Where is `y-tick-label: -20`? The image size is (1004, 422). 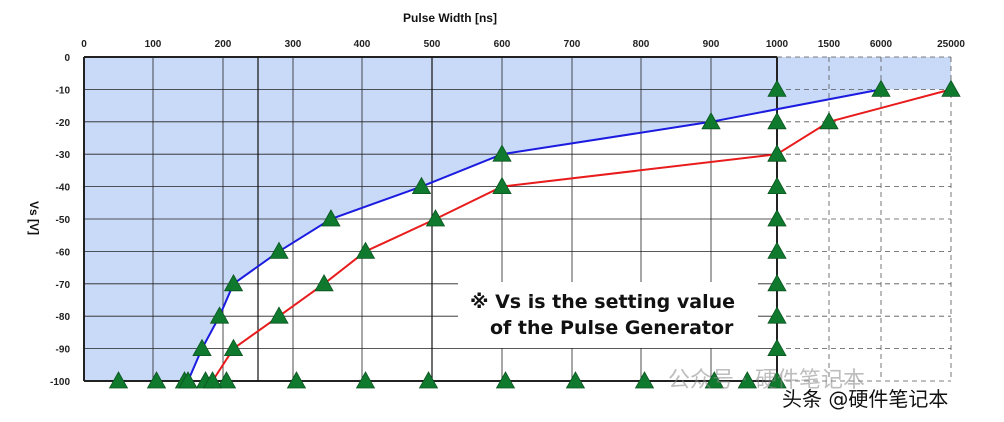 y-tick-label: -20 is located at coordinates (63, 123).